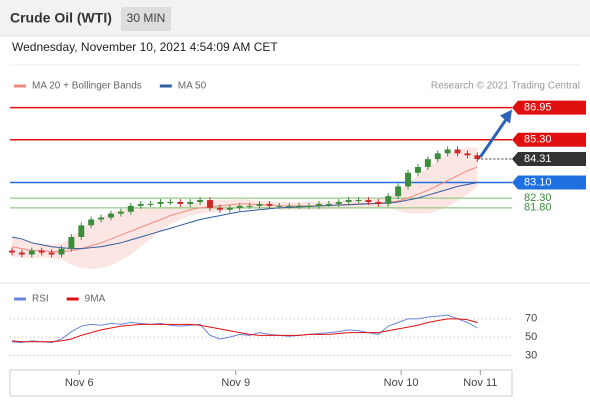 The height and width of the screenshot is (405, 590). What do you see at coordinates (538, 182) in the screenshot?
I see `level-label: 83.10` at bounding box center [538, 182].